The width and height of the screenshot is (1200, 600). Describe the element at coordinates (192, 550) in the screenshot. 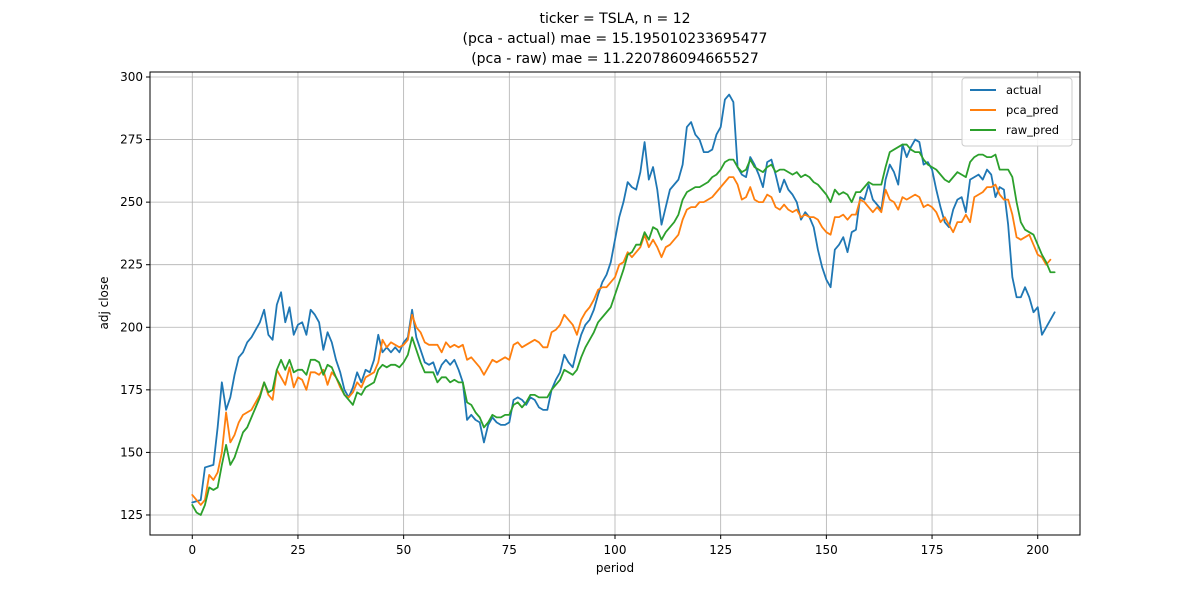

I see `x-tick-label: 0` at that location.